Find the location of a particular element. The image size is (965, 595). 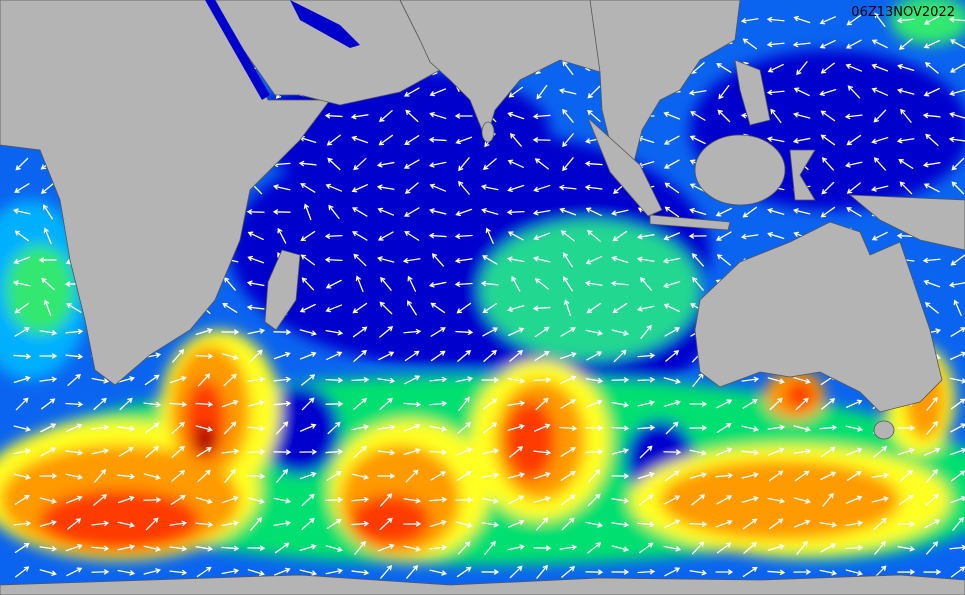

borneo is located at coordinates (740, 170).